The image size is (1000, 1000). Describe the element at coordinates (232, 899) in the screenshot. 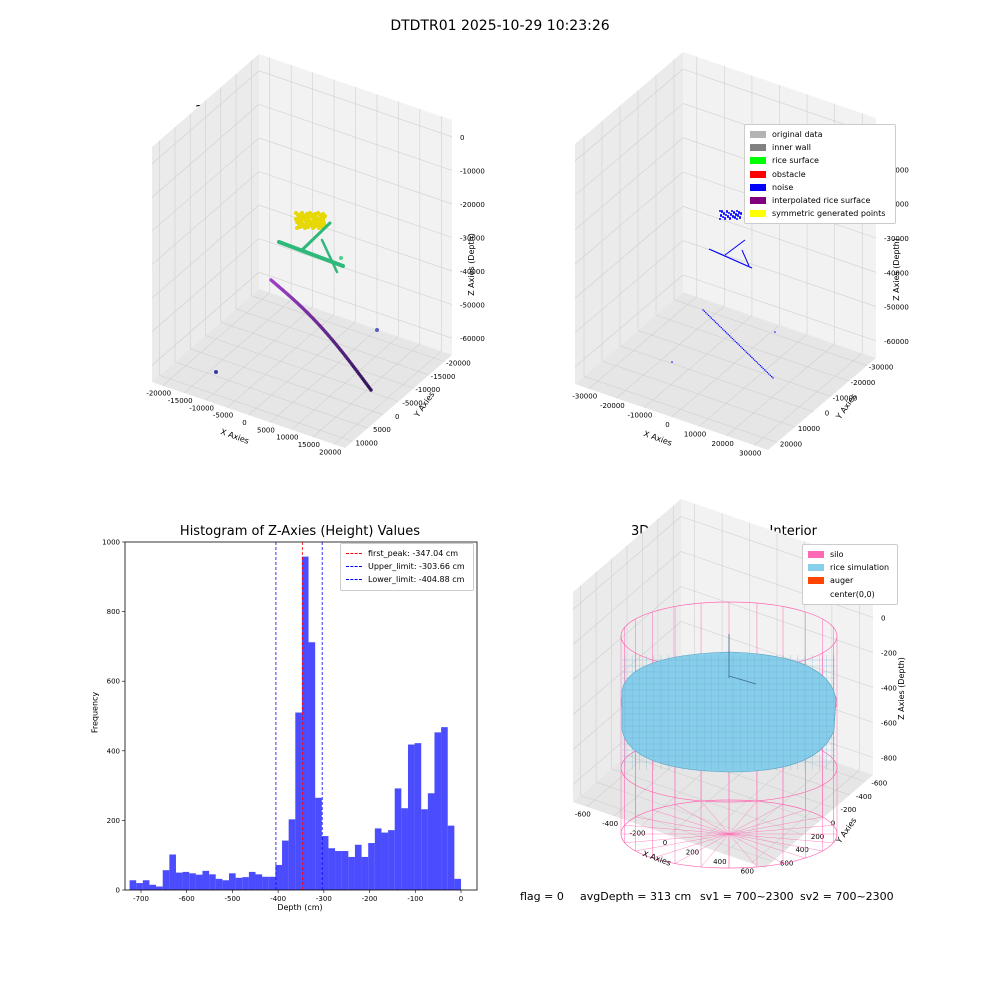

I see `x-tick-label: -500` at that location.